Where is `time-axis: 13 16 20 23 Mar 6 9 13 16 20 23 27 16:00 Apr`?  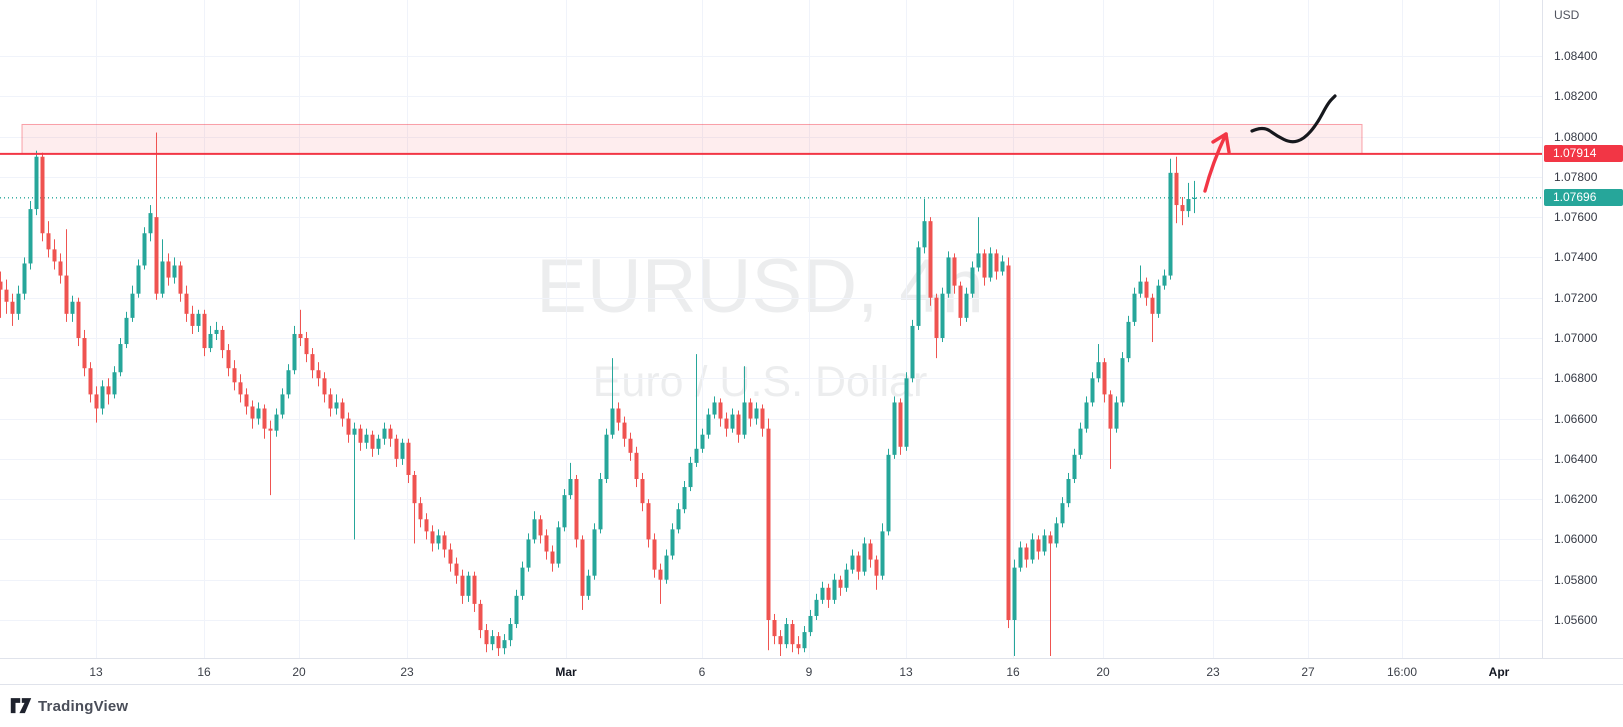 time-axis: 13 16 20 23 Mar 6 9 13 16 20 23 27 16:00 Apr is located at coordinates (811, 671).